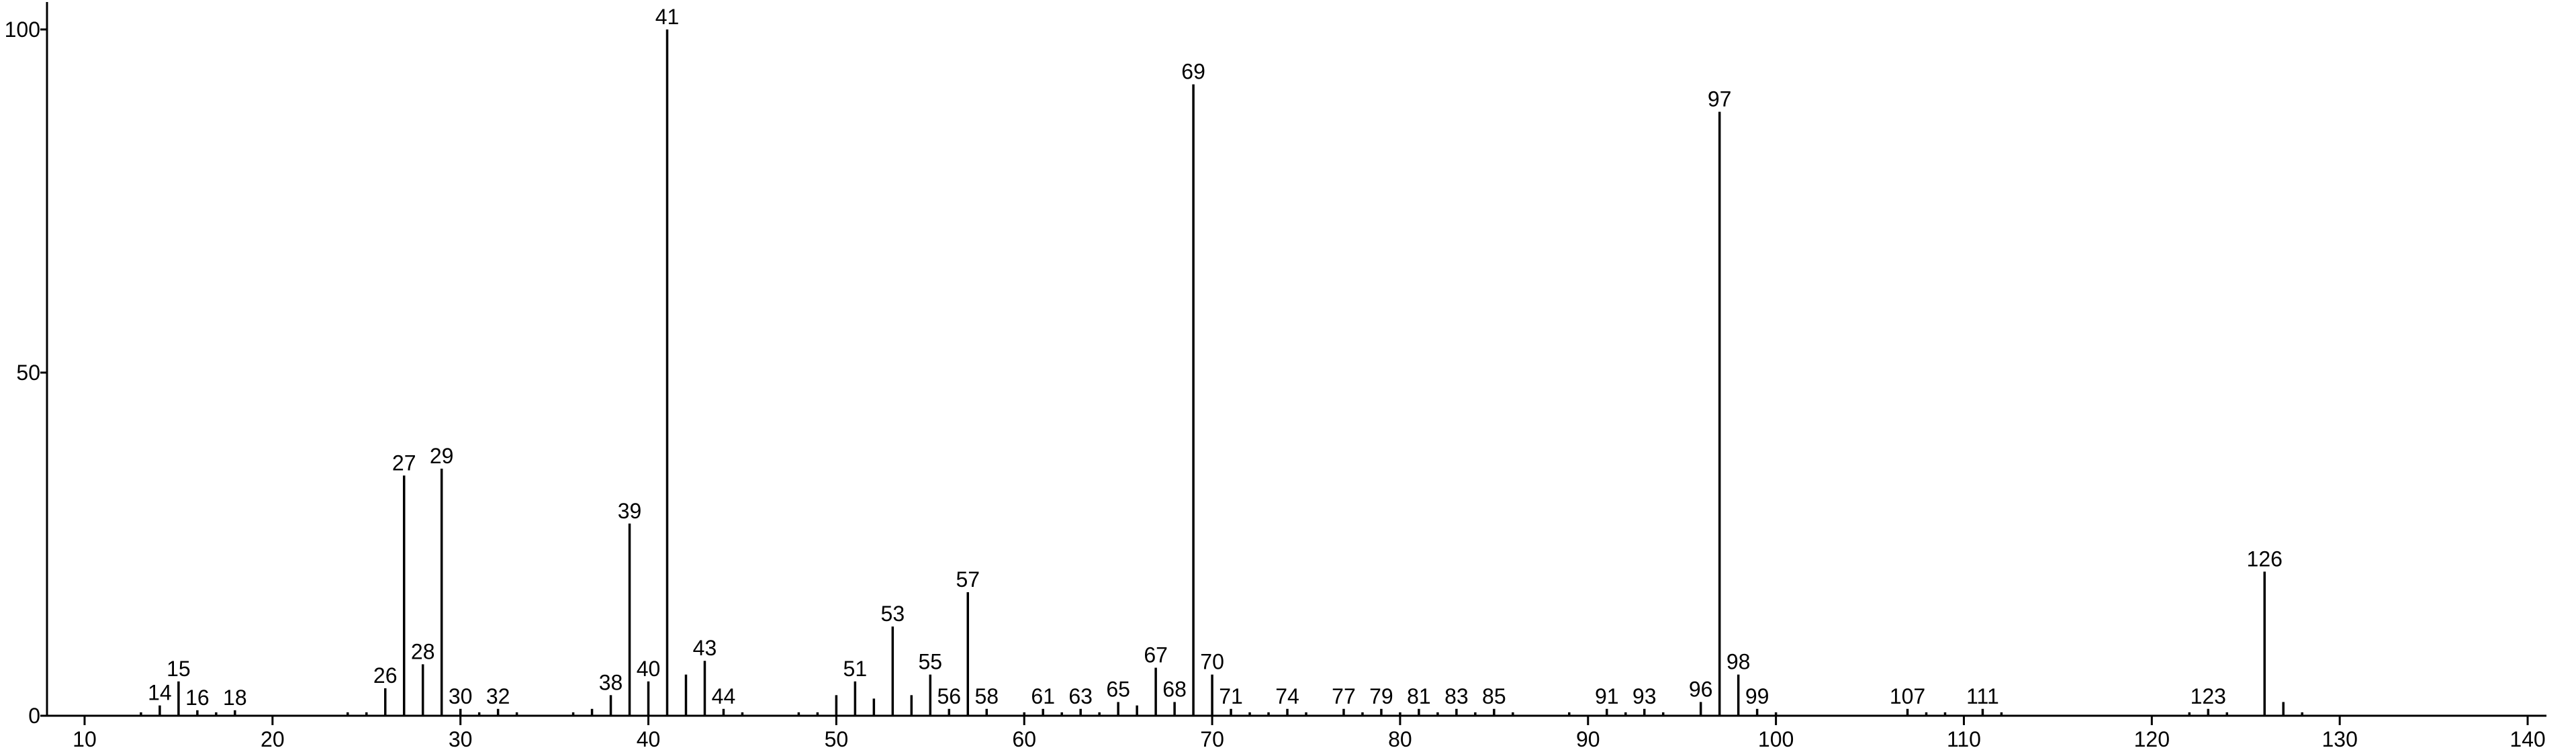  What do you see at coordinates (1043, 696) in the screenshot?
I see `peak-label: 61` at bounding box center [1043, 696].